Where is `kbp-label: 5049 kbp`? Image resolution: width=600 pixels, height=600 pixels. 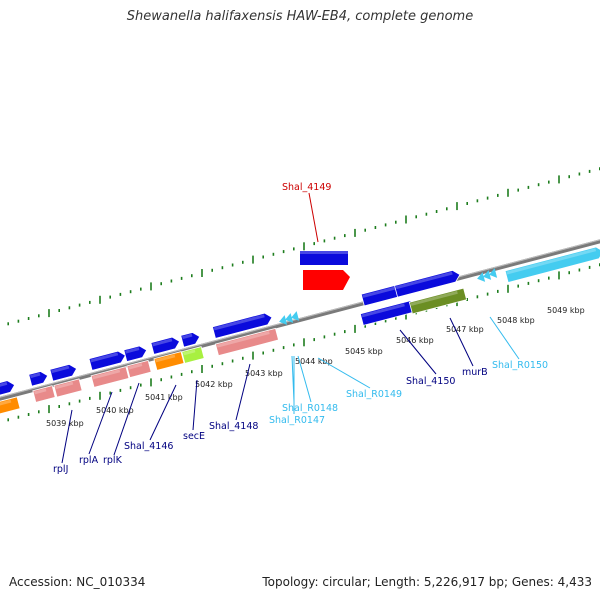
kbp-label: 5049 kbp is located at coordinates (566, 310).